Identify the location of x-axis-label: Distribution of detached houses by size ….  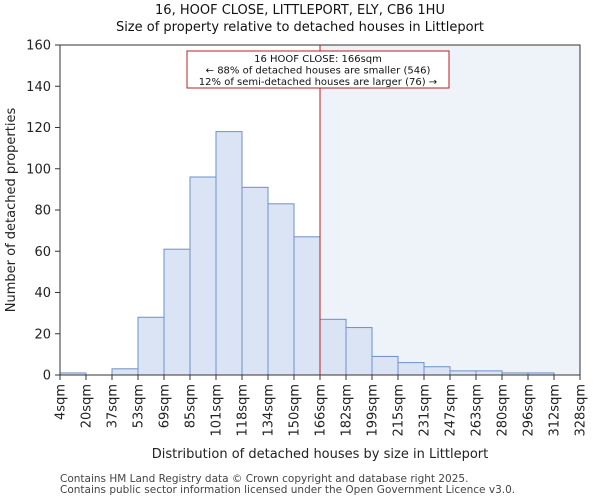
(320, 454).